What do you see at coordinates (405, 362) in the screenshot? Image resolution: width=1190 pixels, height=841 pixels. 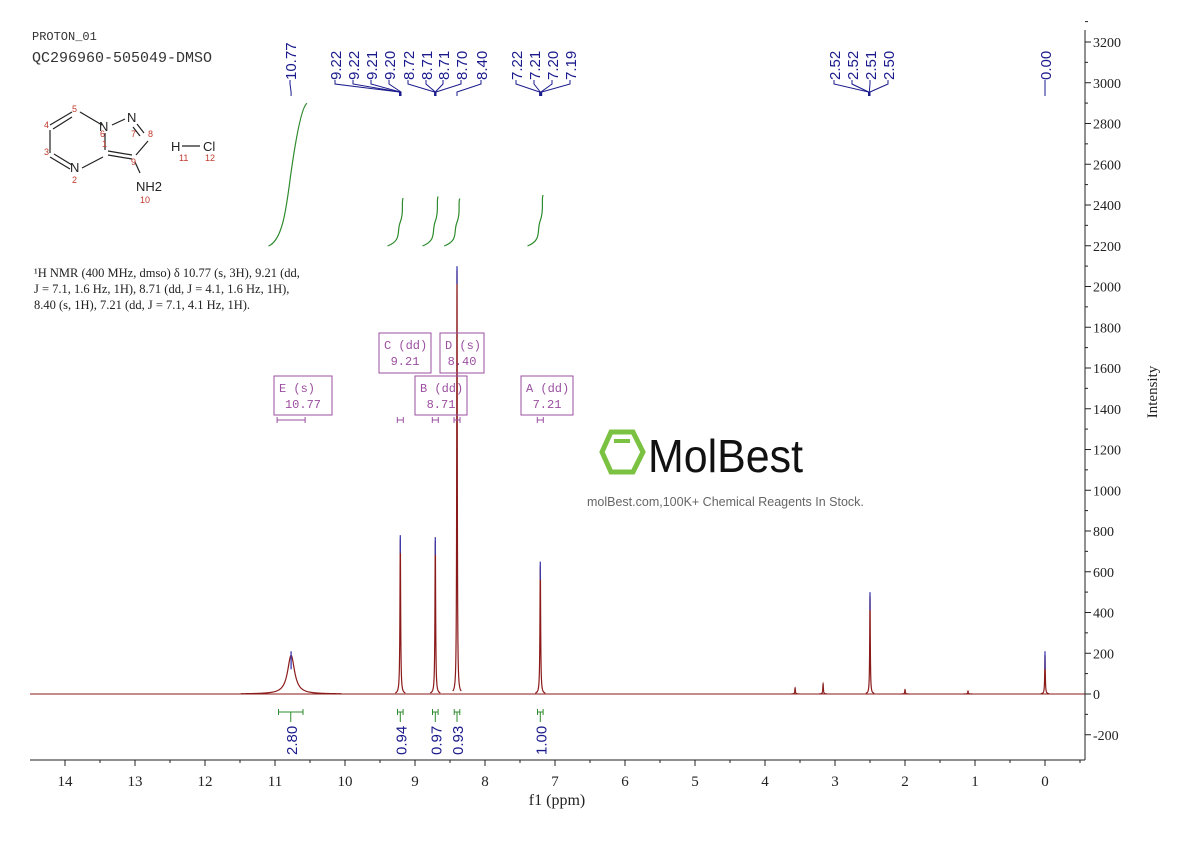 I see `multiplet-shift: 9.21` at bounding box center [405, 362].